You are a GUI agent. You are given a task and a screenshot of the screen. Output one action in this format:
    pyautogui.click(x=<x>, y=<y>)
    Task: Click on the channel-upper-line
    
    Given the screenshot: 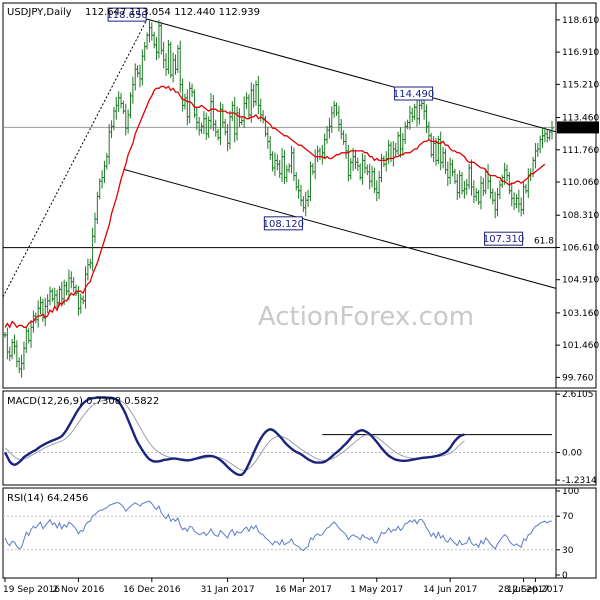 What is the action you would take?
    pyautogui.click(x=351, y=75)
    